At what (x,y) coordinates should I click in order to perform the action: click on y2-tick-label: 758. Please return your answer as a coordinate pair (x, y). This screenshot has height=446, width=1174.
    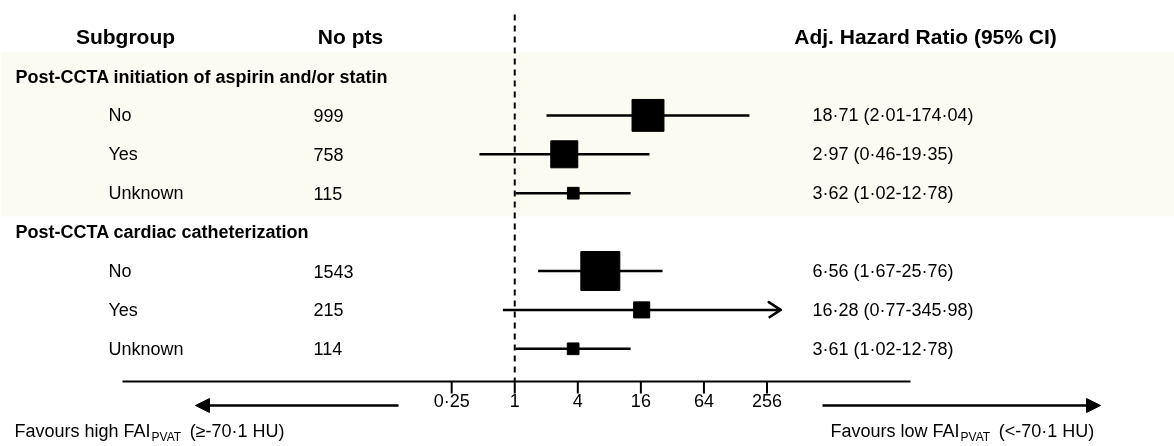
    Looking at the image, I should click on (328, 154).